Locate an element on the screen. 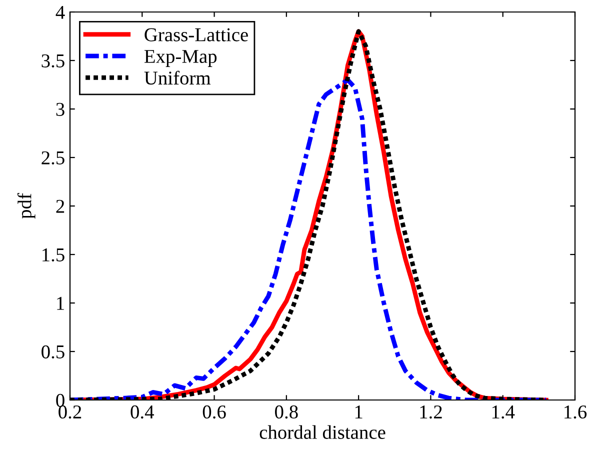  x-axis-title: chordal distance is located at coordinates (323, 432).